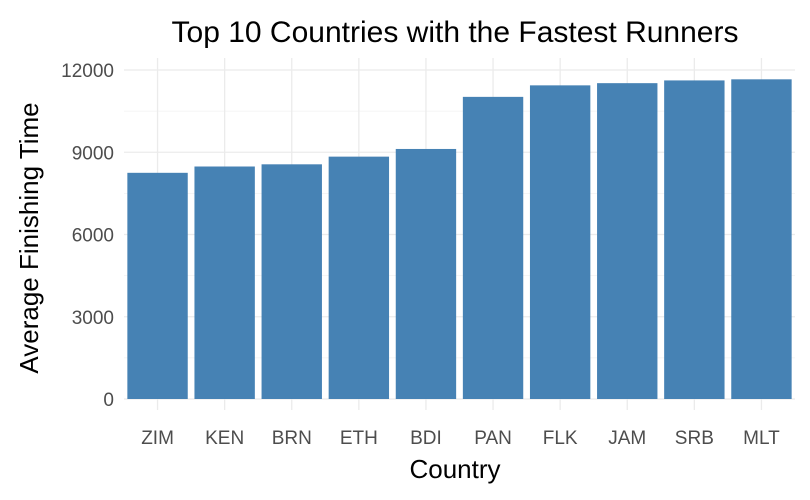 Image resolution: width=810 pixels, height=500 pixels. I want to click on x-tick-label: MLT, so click(761, 438).